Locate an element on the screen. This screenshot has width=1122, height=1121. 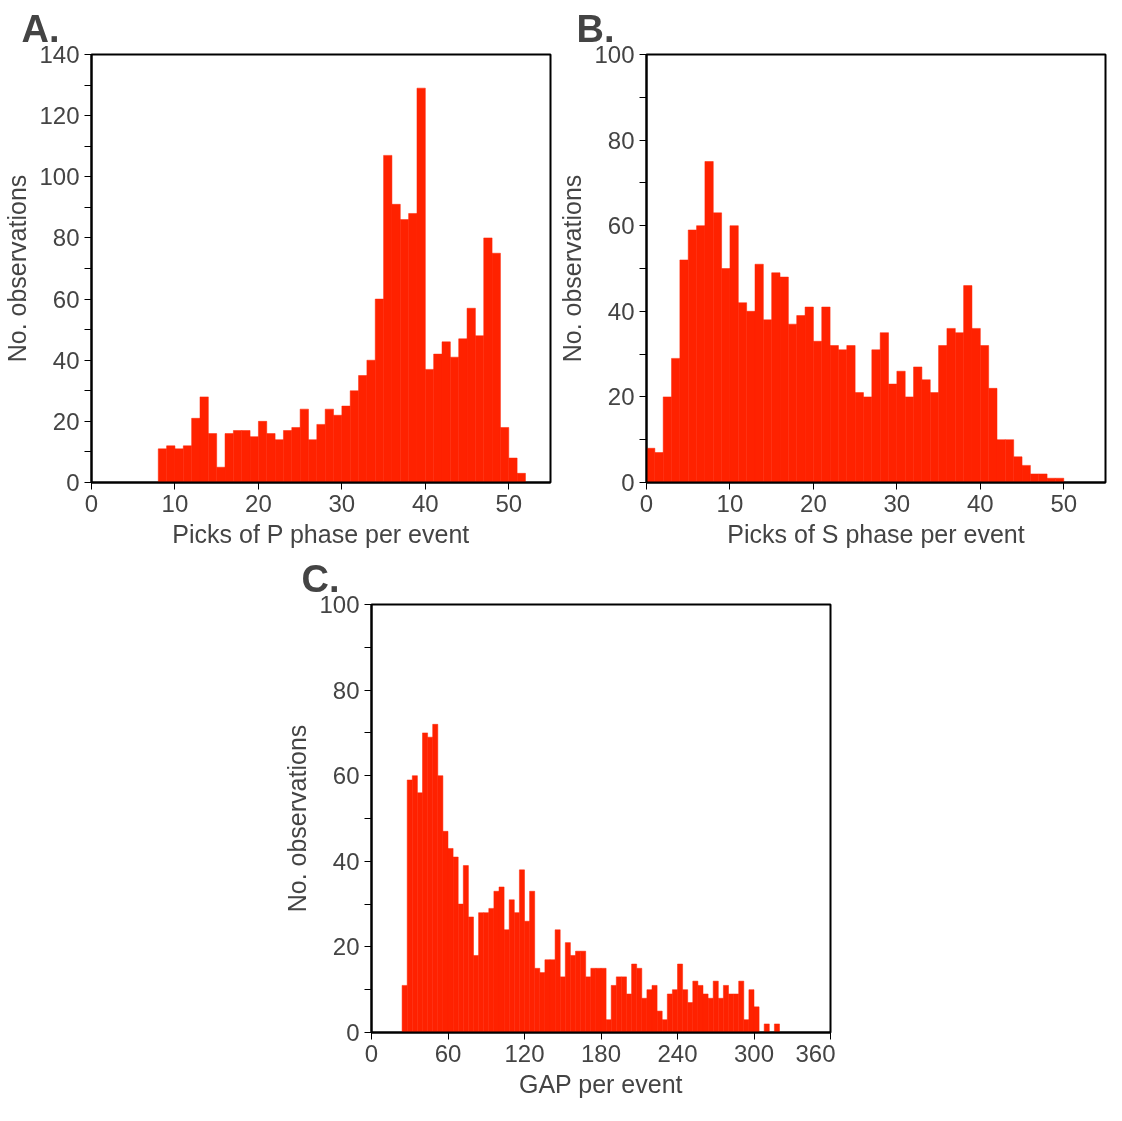
x-tick-label: 360 is located at coordinates (815, 1053).